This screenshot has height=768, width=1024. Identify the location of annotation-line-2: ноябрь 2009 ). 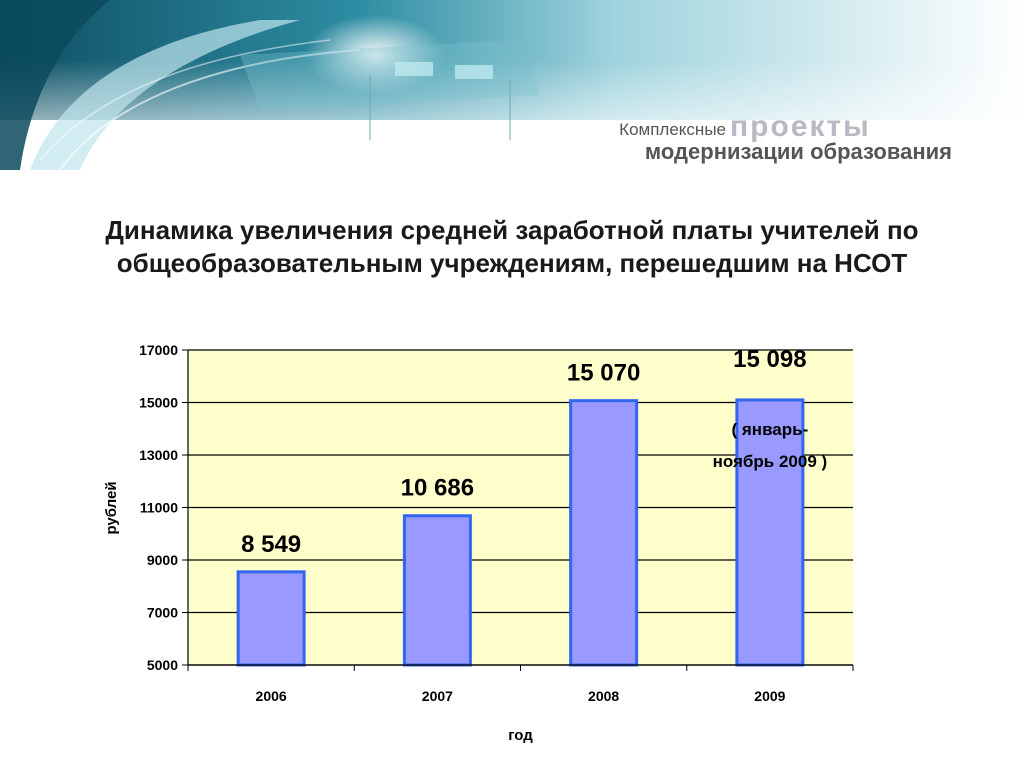
(770, 461).